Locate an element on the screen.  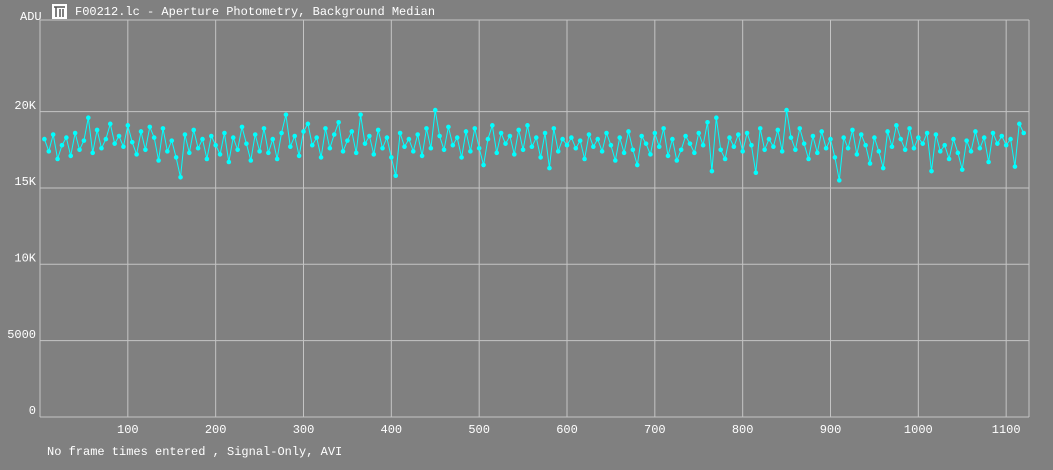
x-tick-label: 400 is located at coordinates (392, 430).